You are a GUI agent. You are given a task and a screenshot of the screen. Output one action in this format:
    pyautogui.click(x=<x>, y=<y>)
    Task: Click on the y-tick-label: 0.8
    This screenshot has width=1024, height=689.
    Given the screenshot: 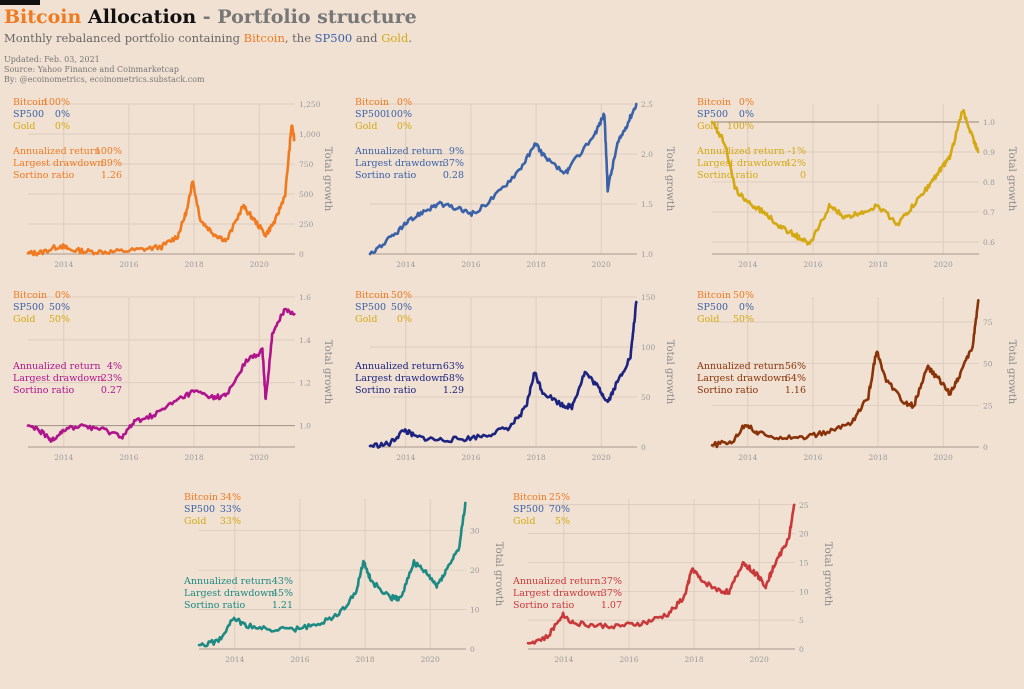 What is the action you would take?
    pyautogui.click(x=989, y=182)
    